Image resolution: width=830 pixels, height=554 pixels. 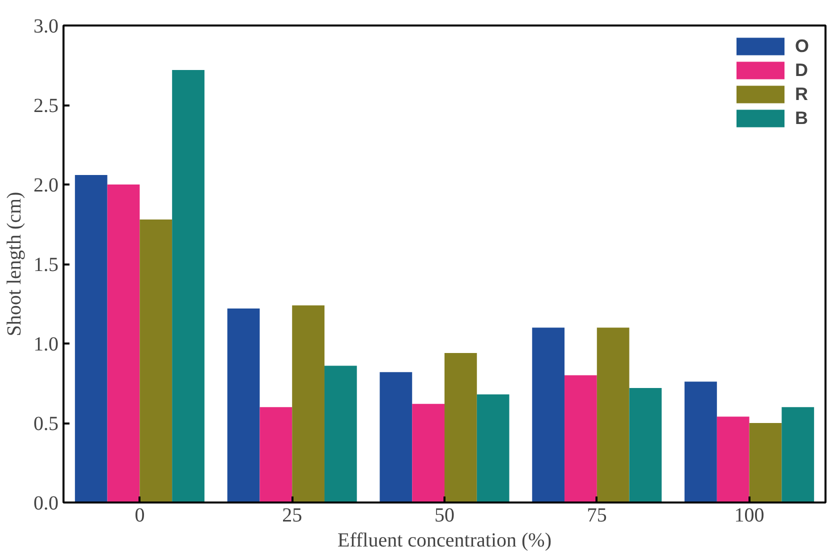 What do you see at coordinates (802, 94) in the screenshot?
I see `legend-label: R` at bounding box center [802, 94].